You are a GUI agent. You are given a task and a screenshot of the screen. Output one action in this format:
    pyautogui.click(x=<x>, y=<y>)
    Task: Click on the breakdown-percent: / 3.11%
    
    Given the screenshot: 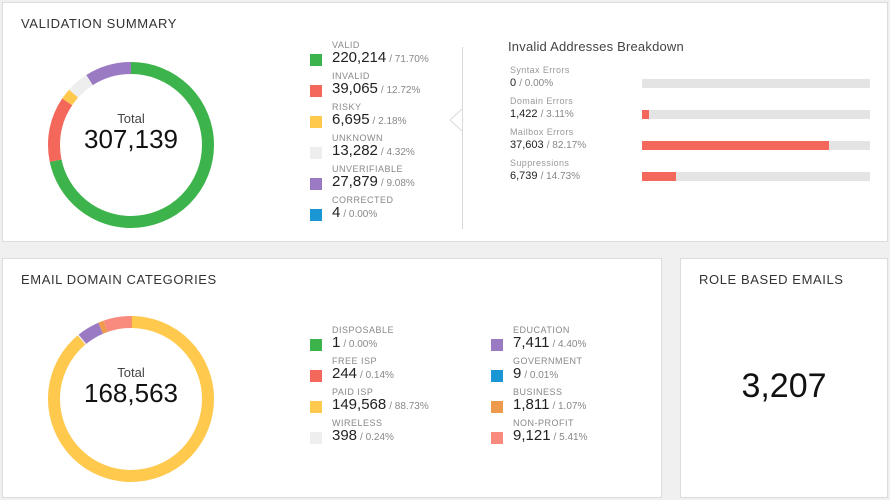 What is the action you would take?
    pyautogui.click(x=557, y=114)
    